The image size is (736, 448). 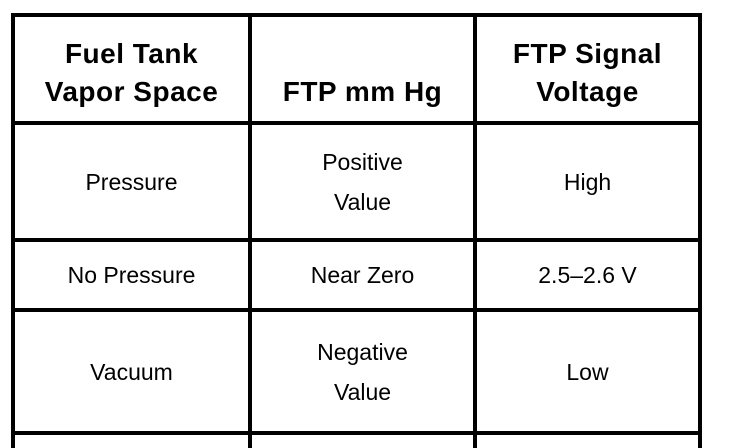 I want to click on cell-vapor-space-pressure: Pressure, so click(x=131, y=181).